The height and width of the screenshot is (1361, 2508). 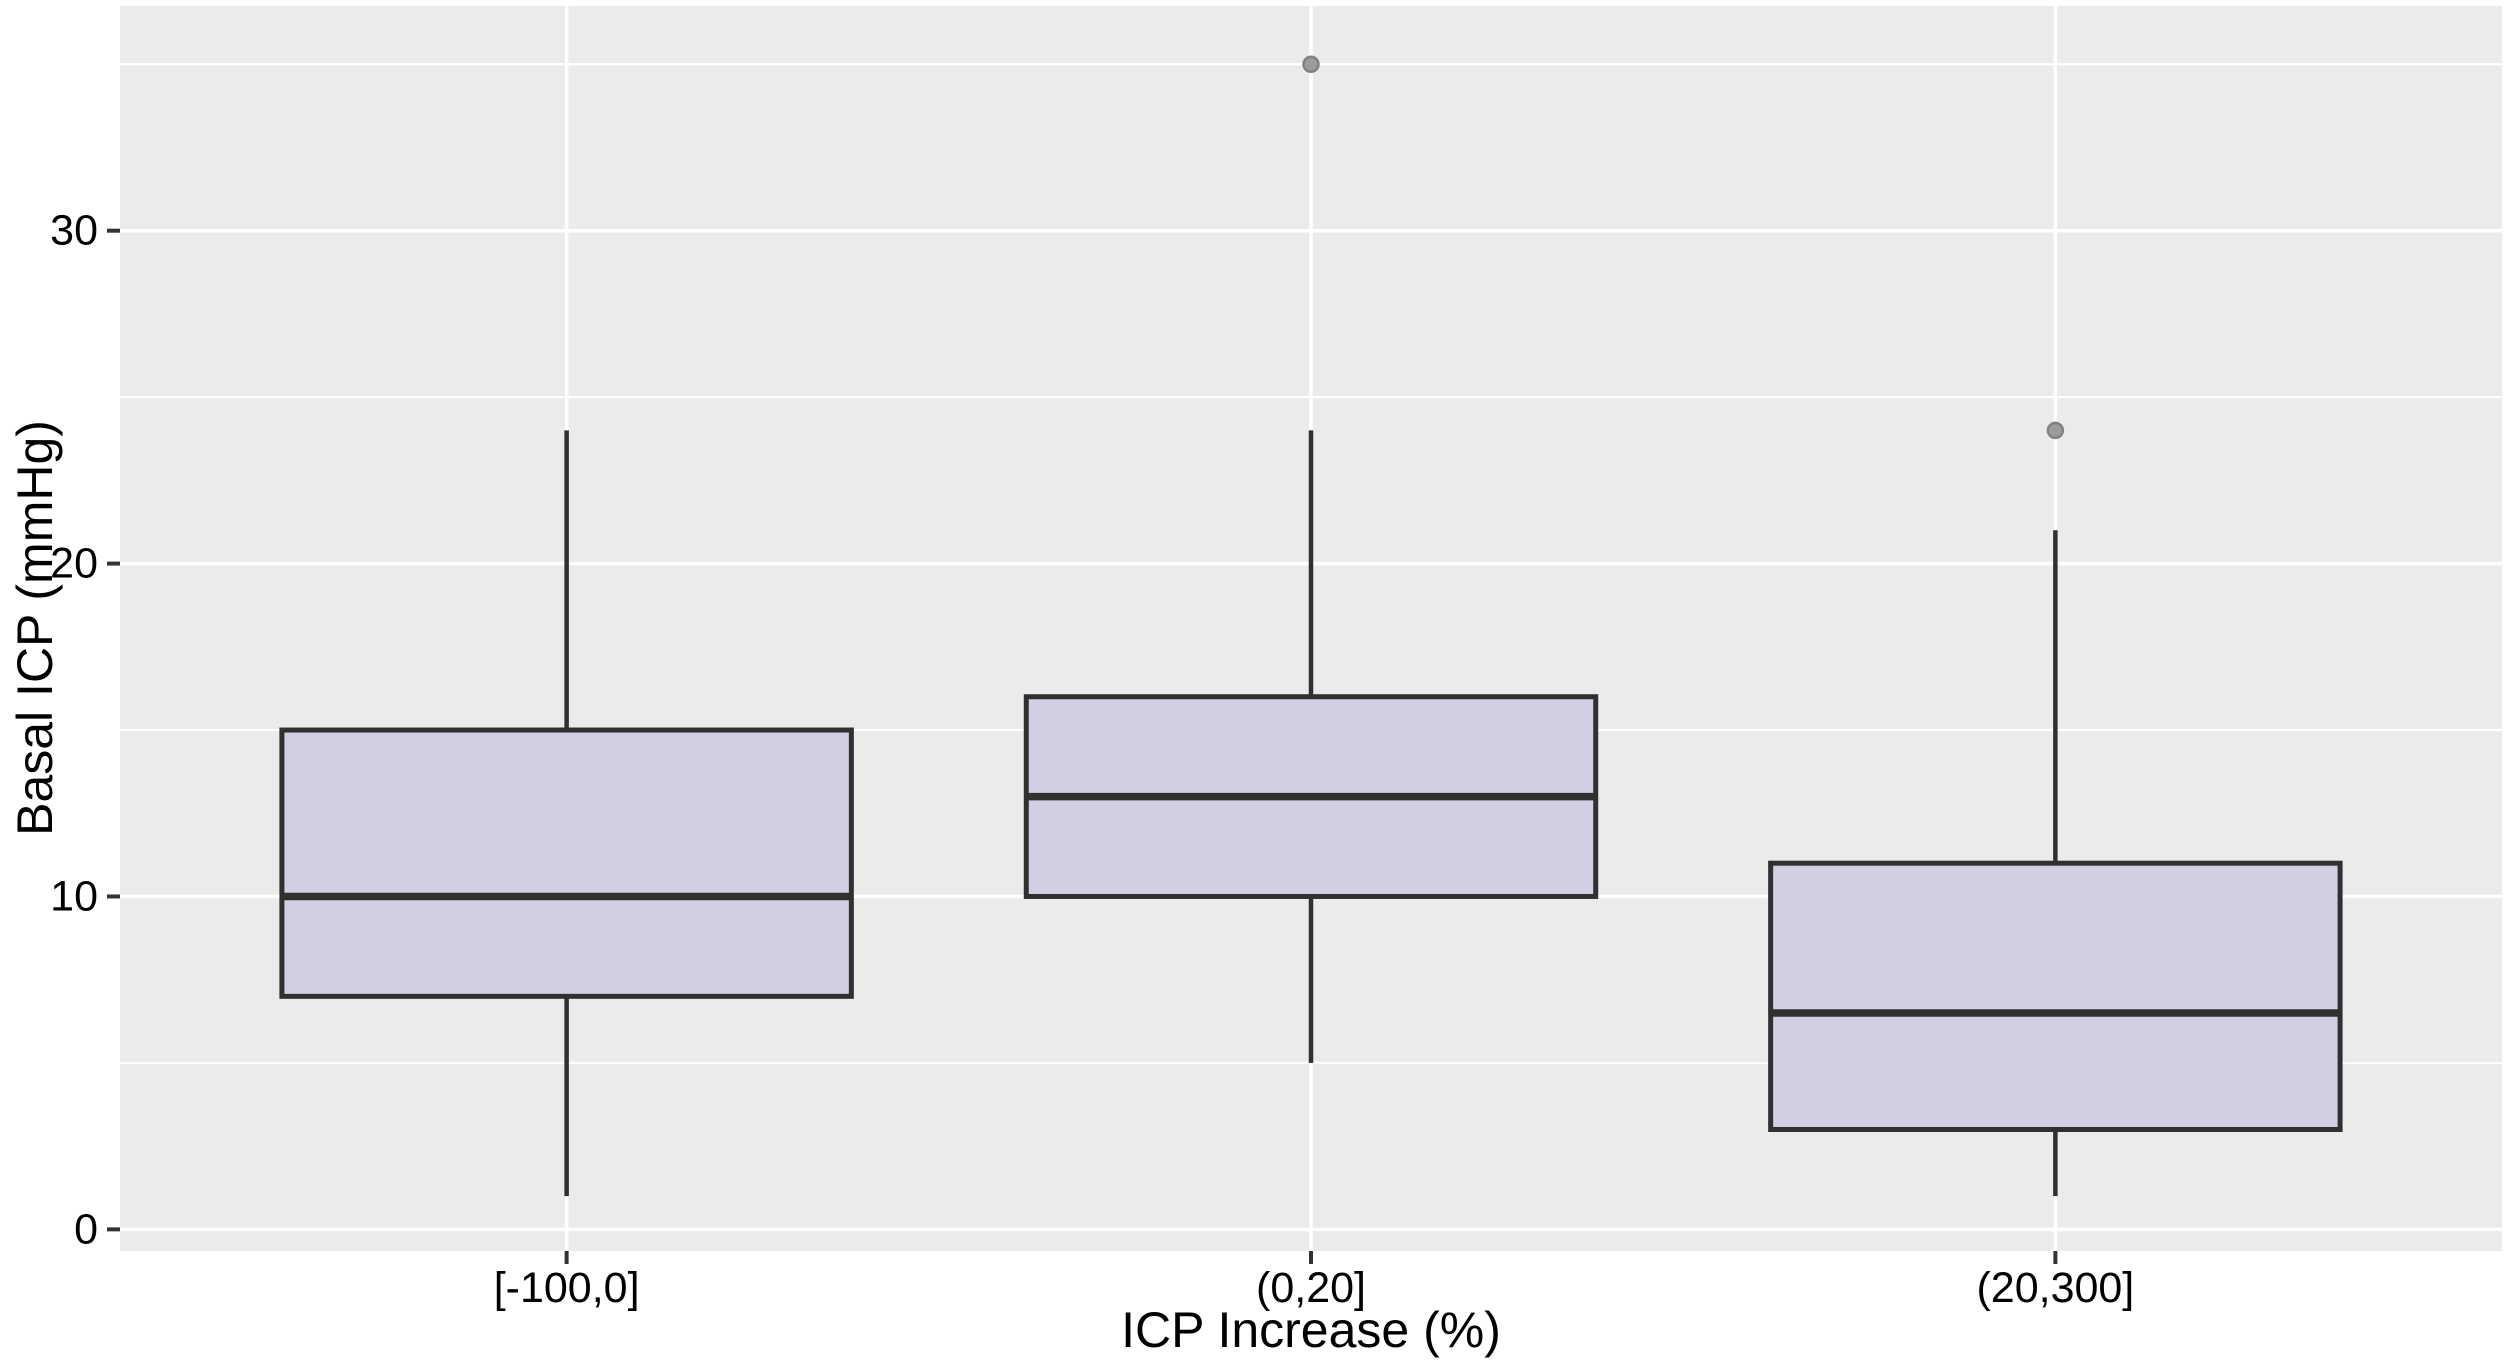 I want to click on y-tick-label-30: 30, so click(x=74, y=231).